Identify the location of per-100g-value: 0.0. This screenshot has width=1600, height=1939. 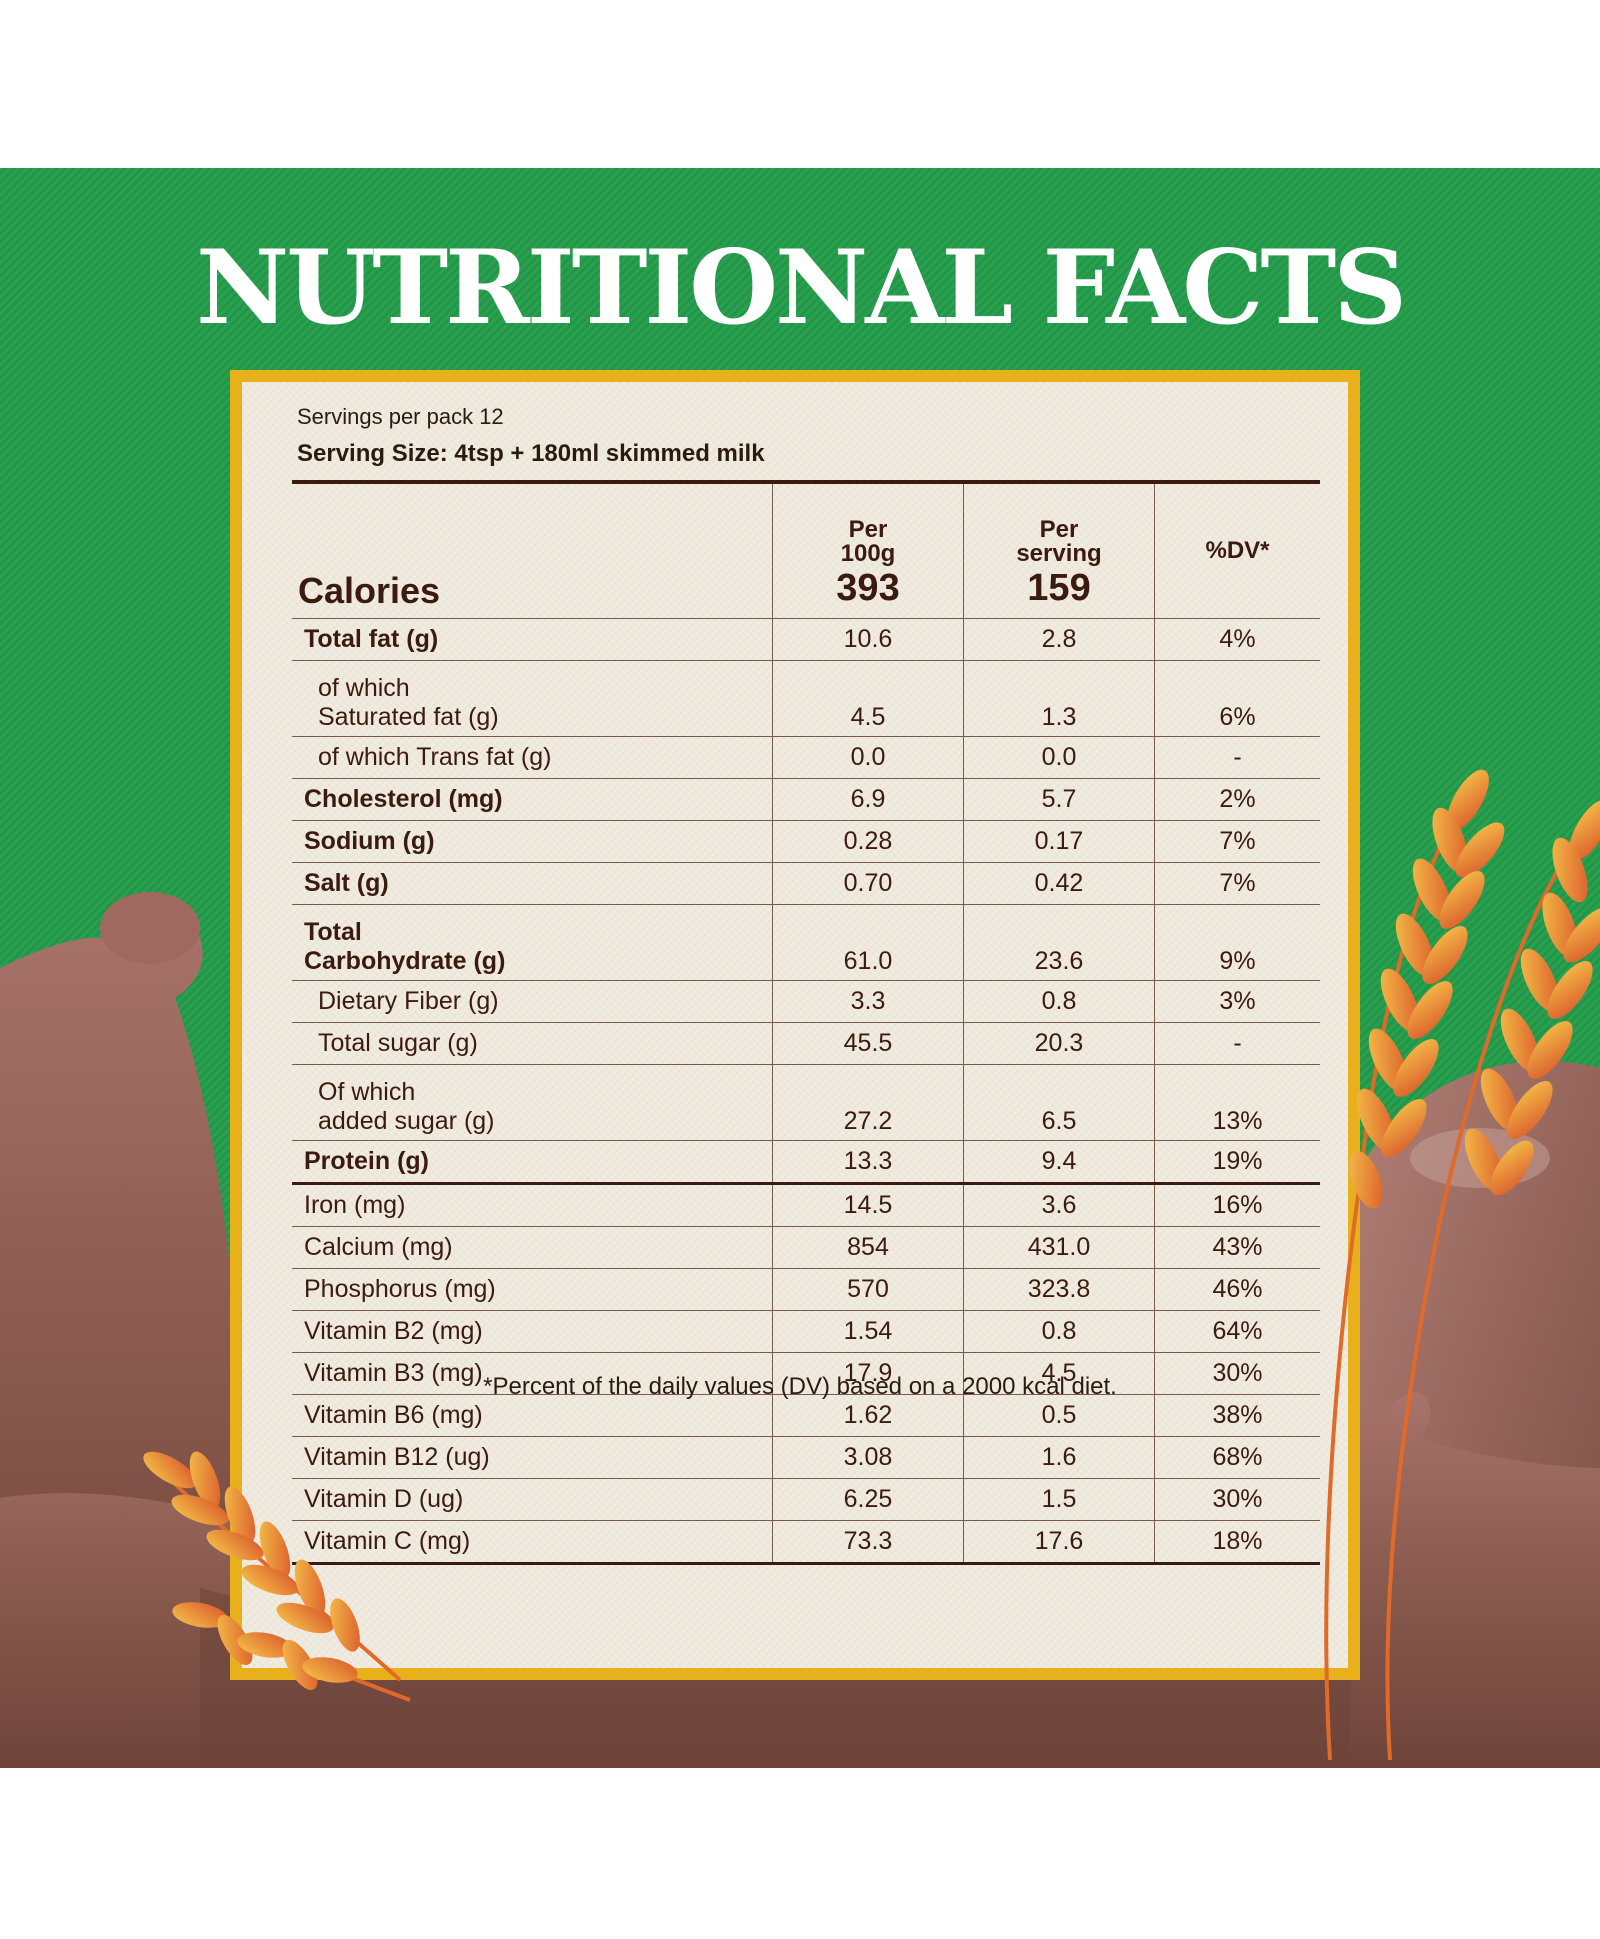
(868, 757).